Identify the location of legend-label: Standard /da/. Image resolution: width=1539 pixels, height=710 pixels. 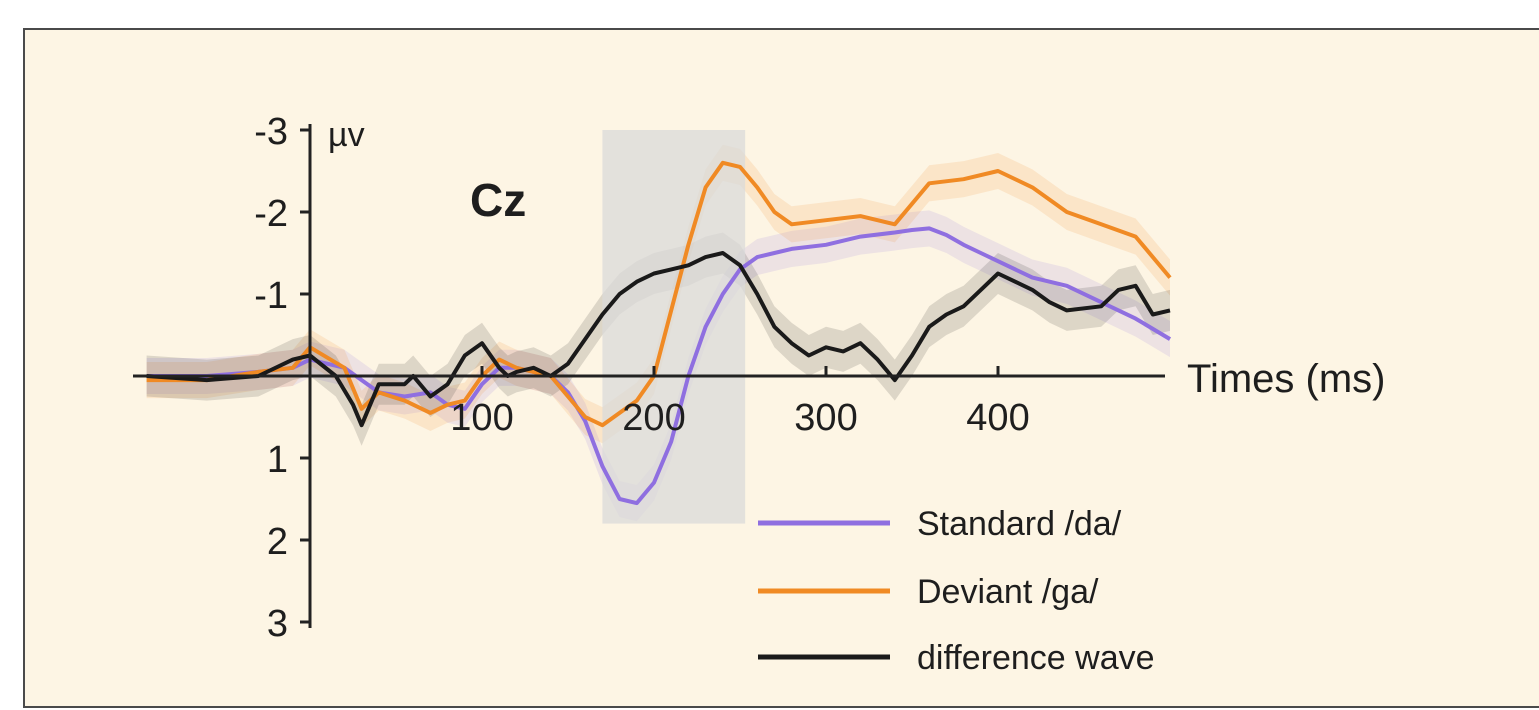
(1019, 524).